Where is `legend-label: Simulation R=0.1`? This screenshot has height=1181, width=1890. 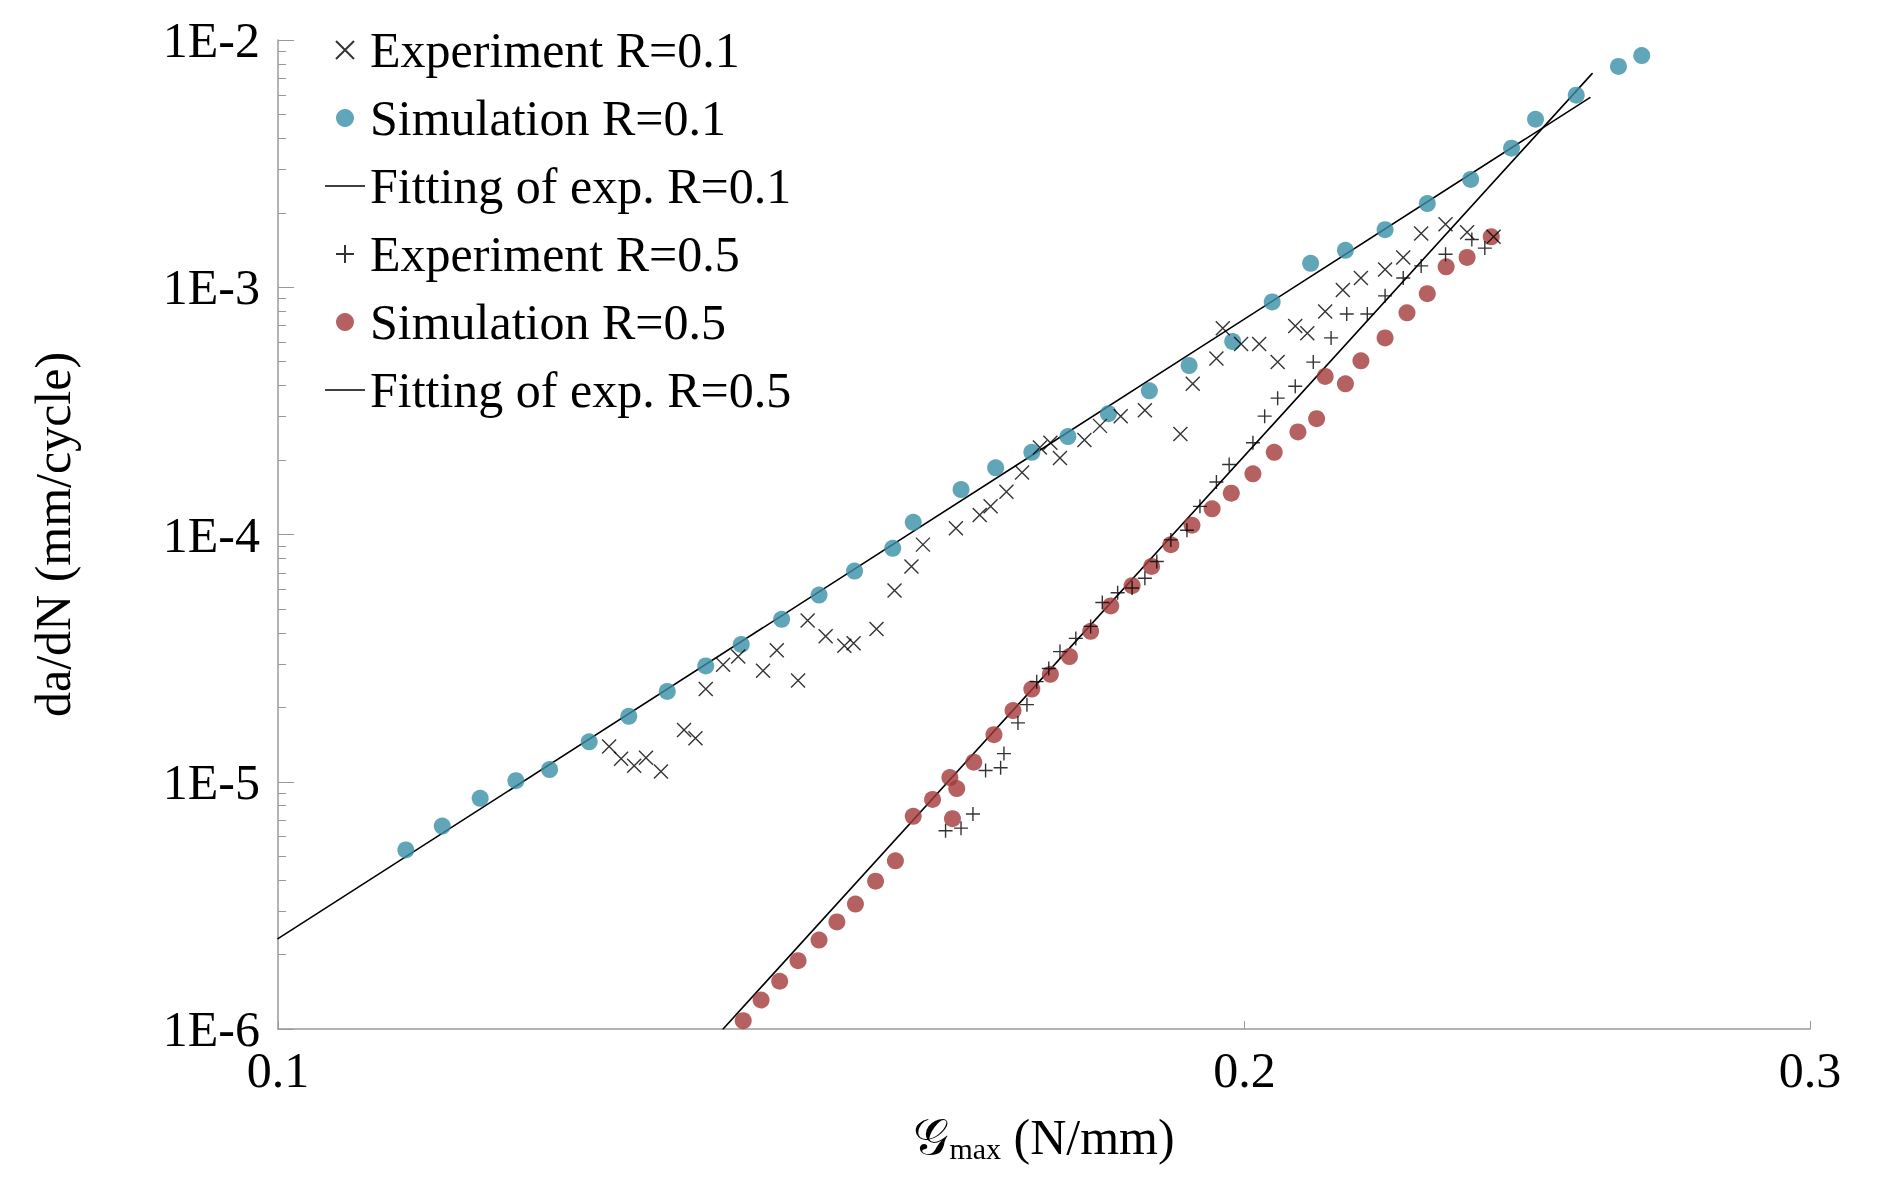 legend-label: Simulation R=0.1 is located at coordinates (548, 118).